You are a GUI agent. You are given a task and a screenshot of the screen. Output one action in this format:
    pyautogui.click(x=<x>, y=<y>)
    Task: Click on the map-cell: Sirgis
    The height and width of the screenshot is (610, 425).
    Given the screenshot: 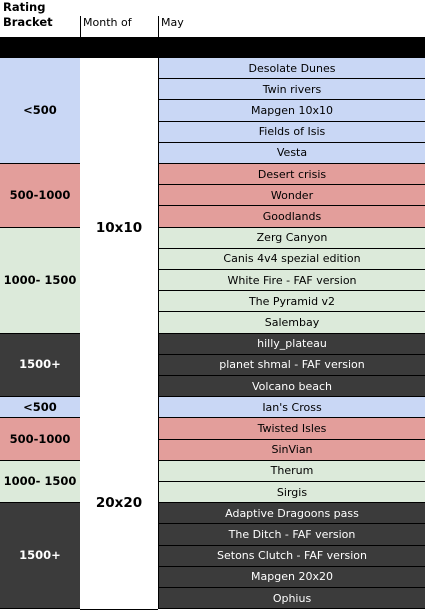 What is the action you would take?
    pyautogui.click(x=291, y=493)
    